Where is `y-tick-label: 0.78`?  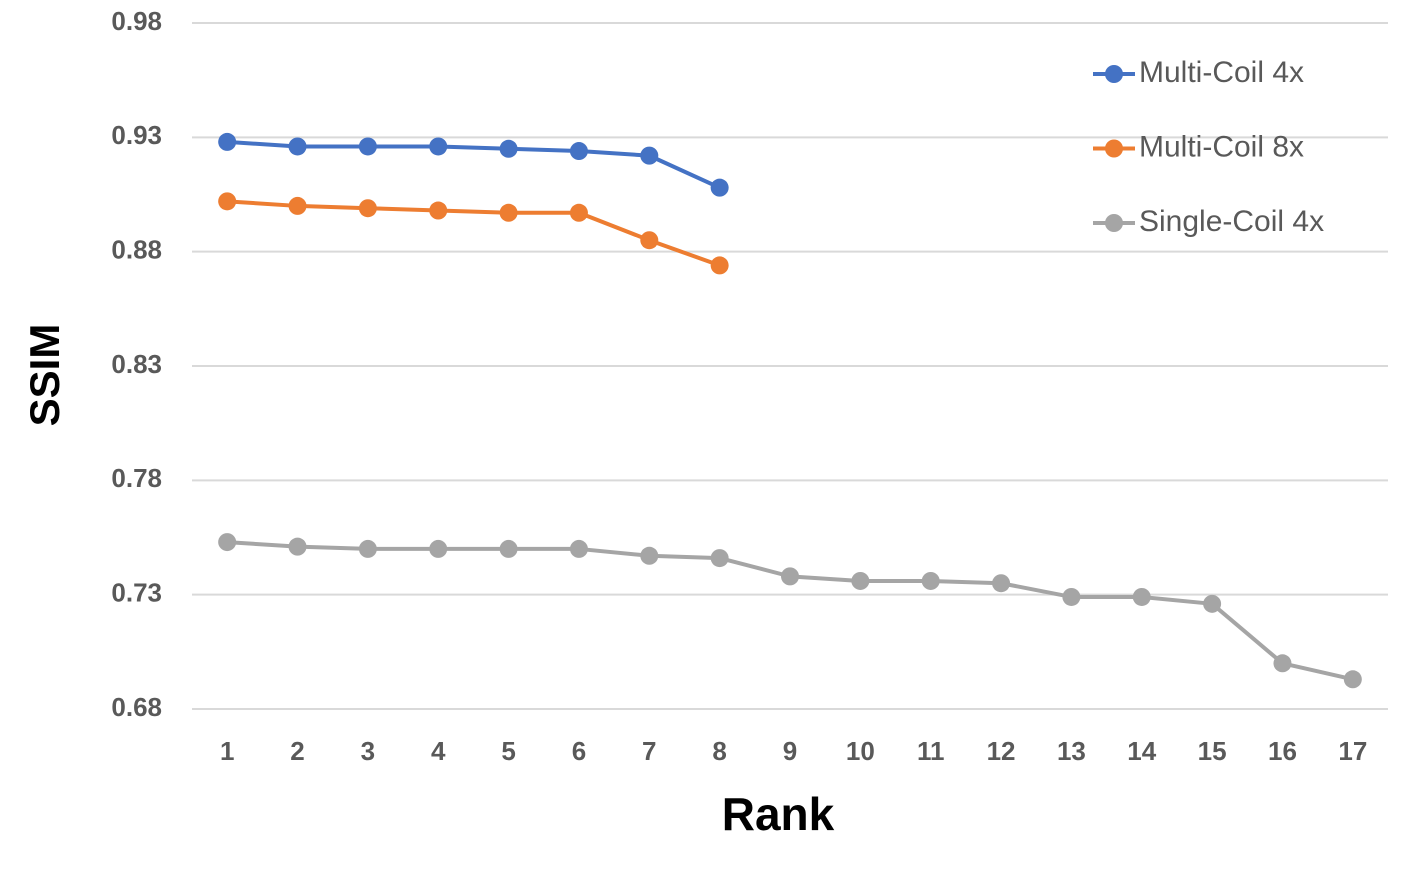 y-tick-label: 0.78 is located at coordinates (136, 478).